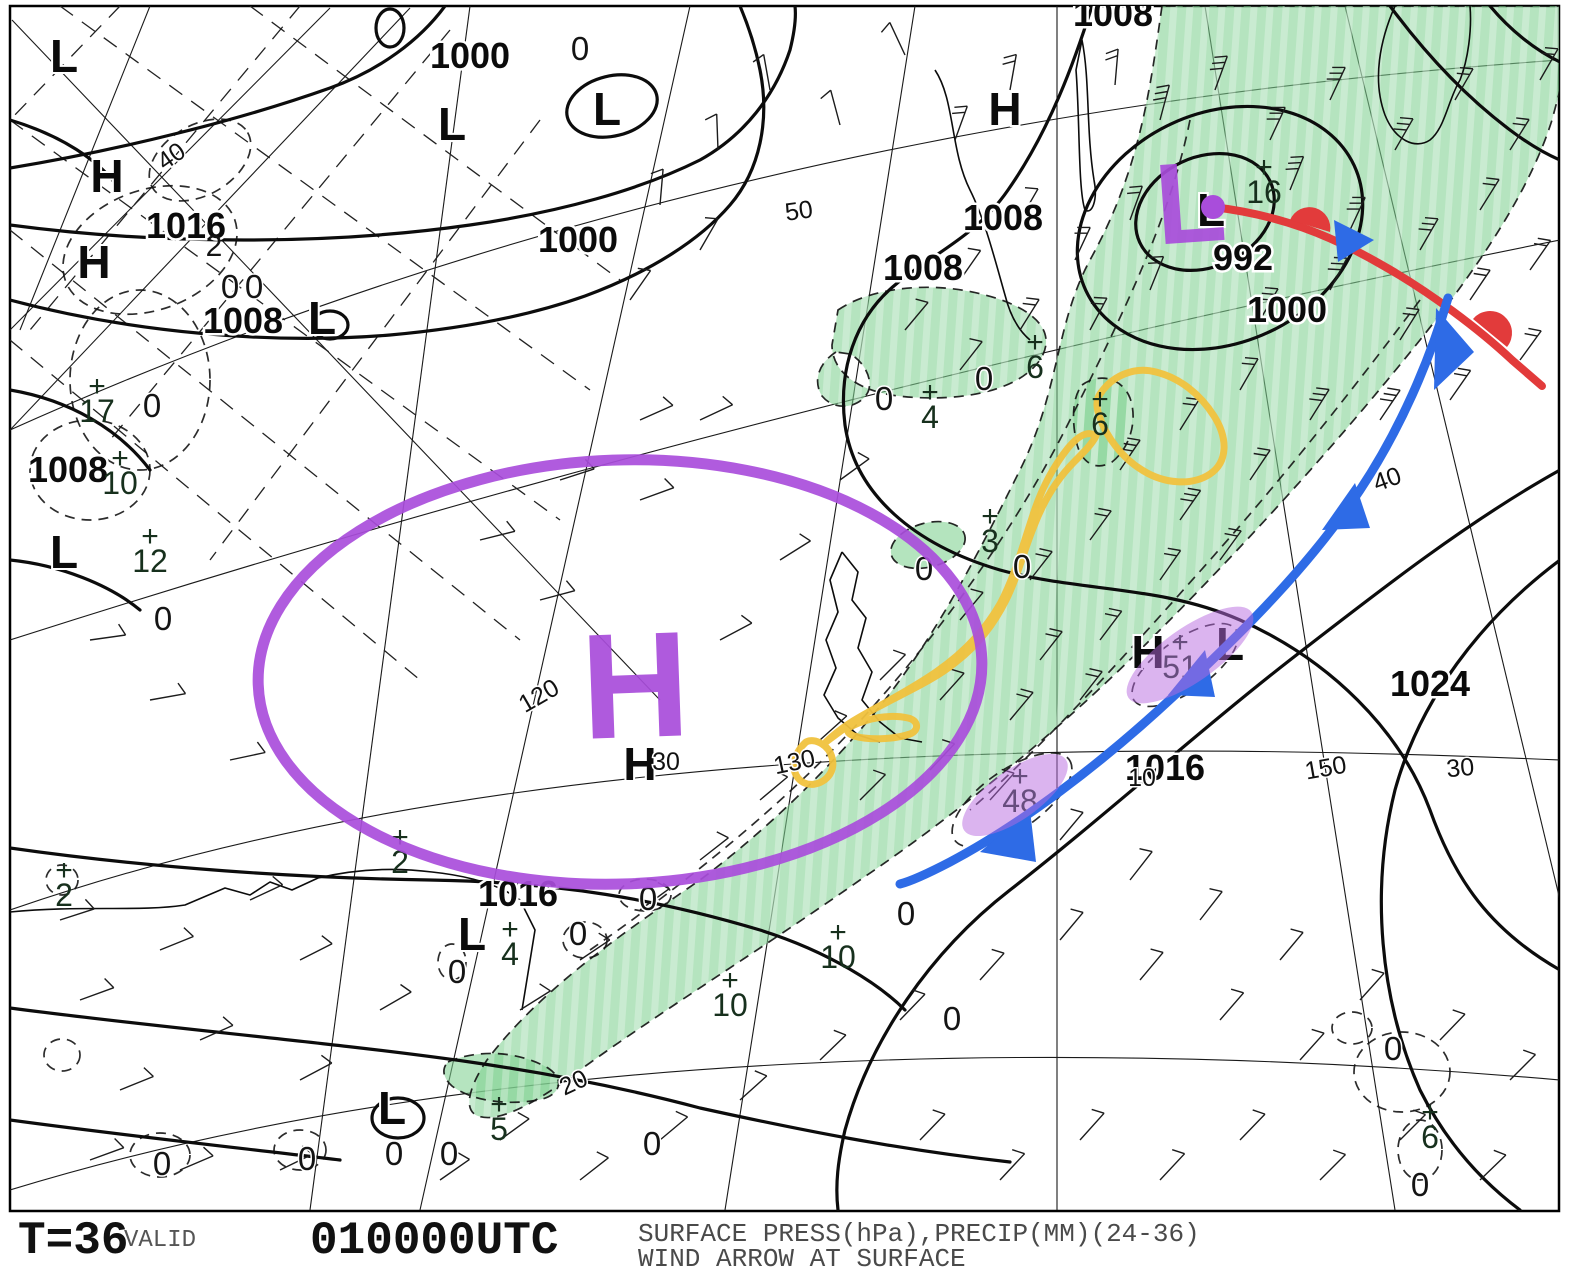 The image size is (1569, 1270). I want to click on graticule-label: 30, so click(1460, 768).